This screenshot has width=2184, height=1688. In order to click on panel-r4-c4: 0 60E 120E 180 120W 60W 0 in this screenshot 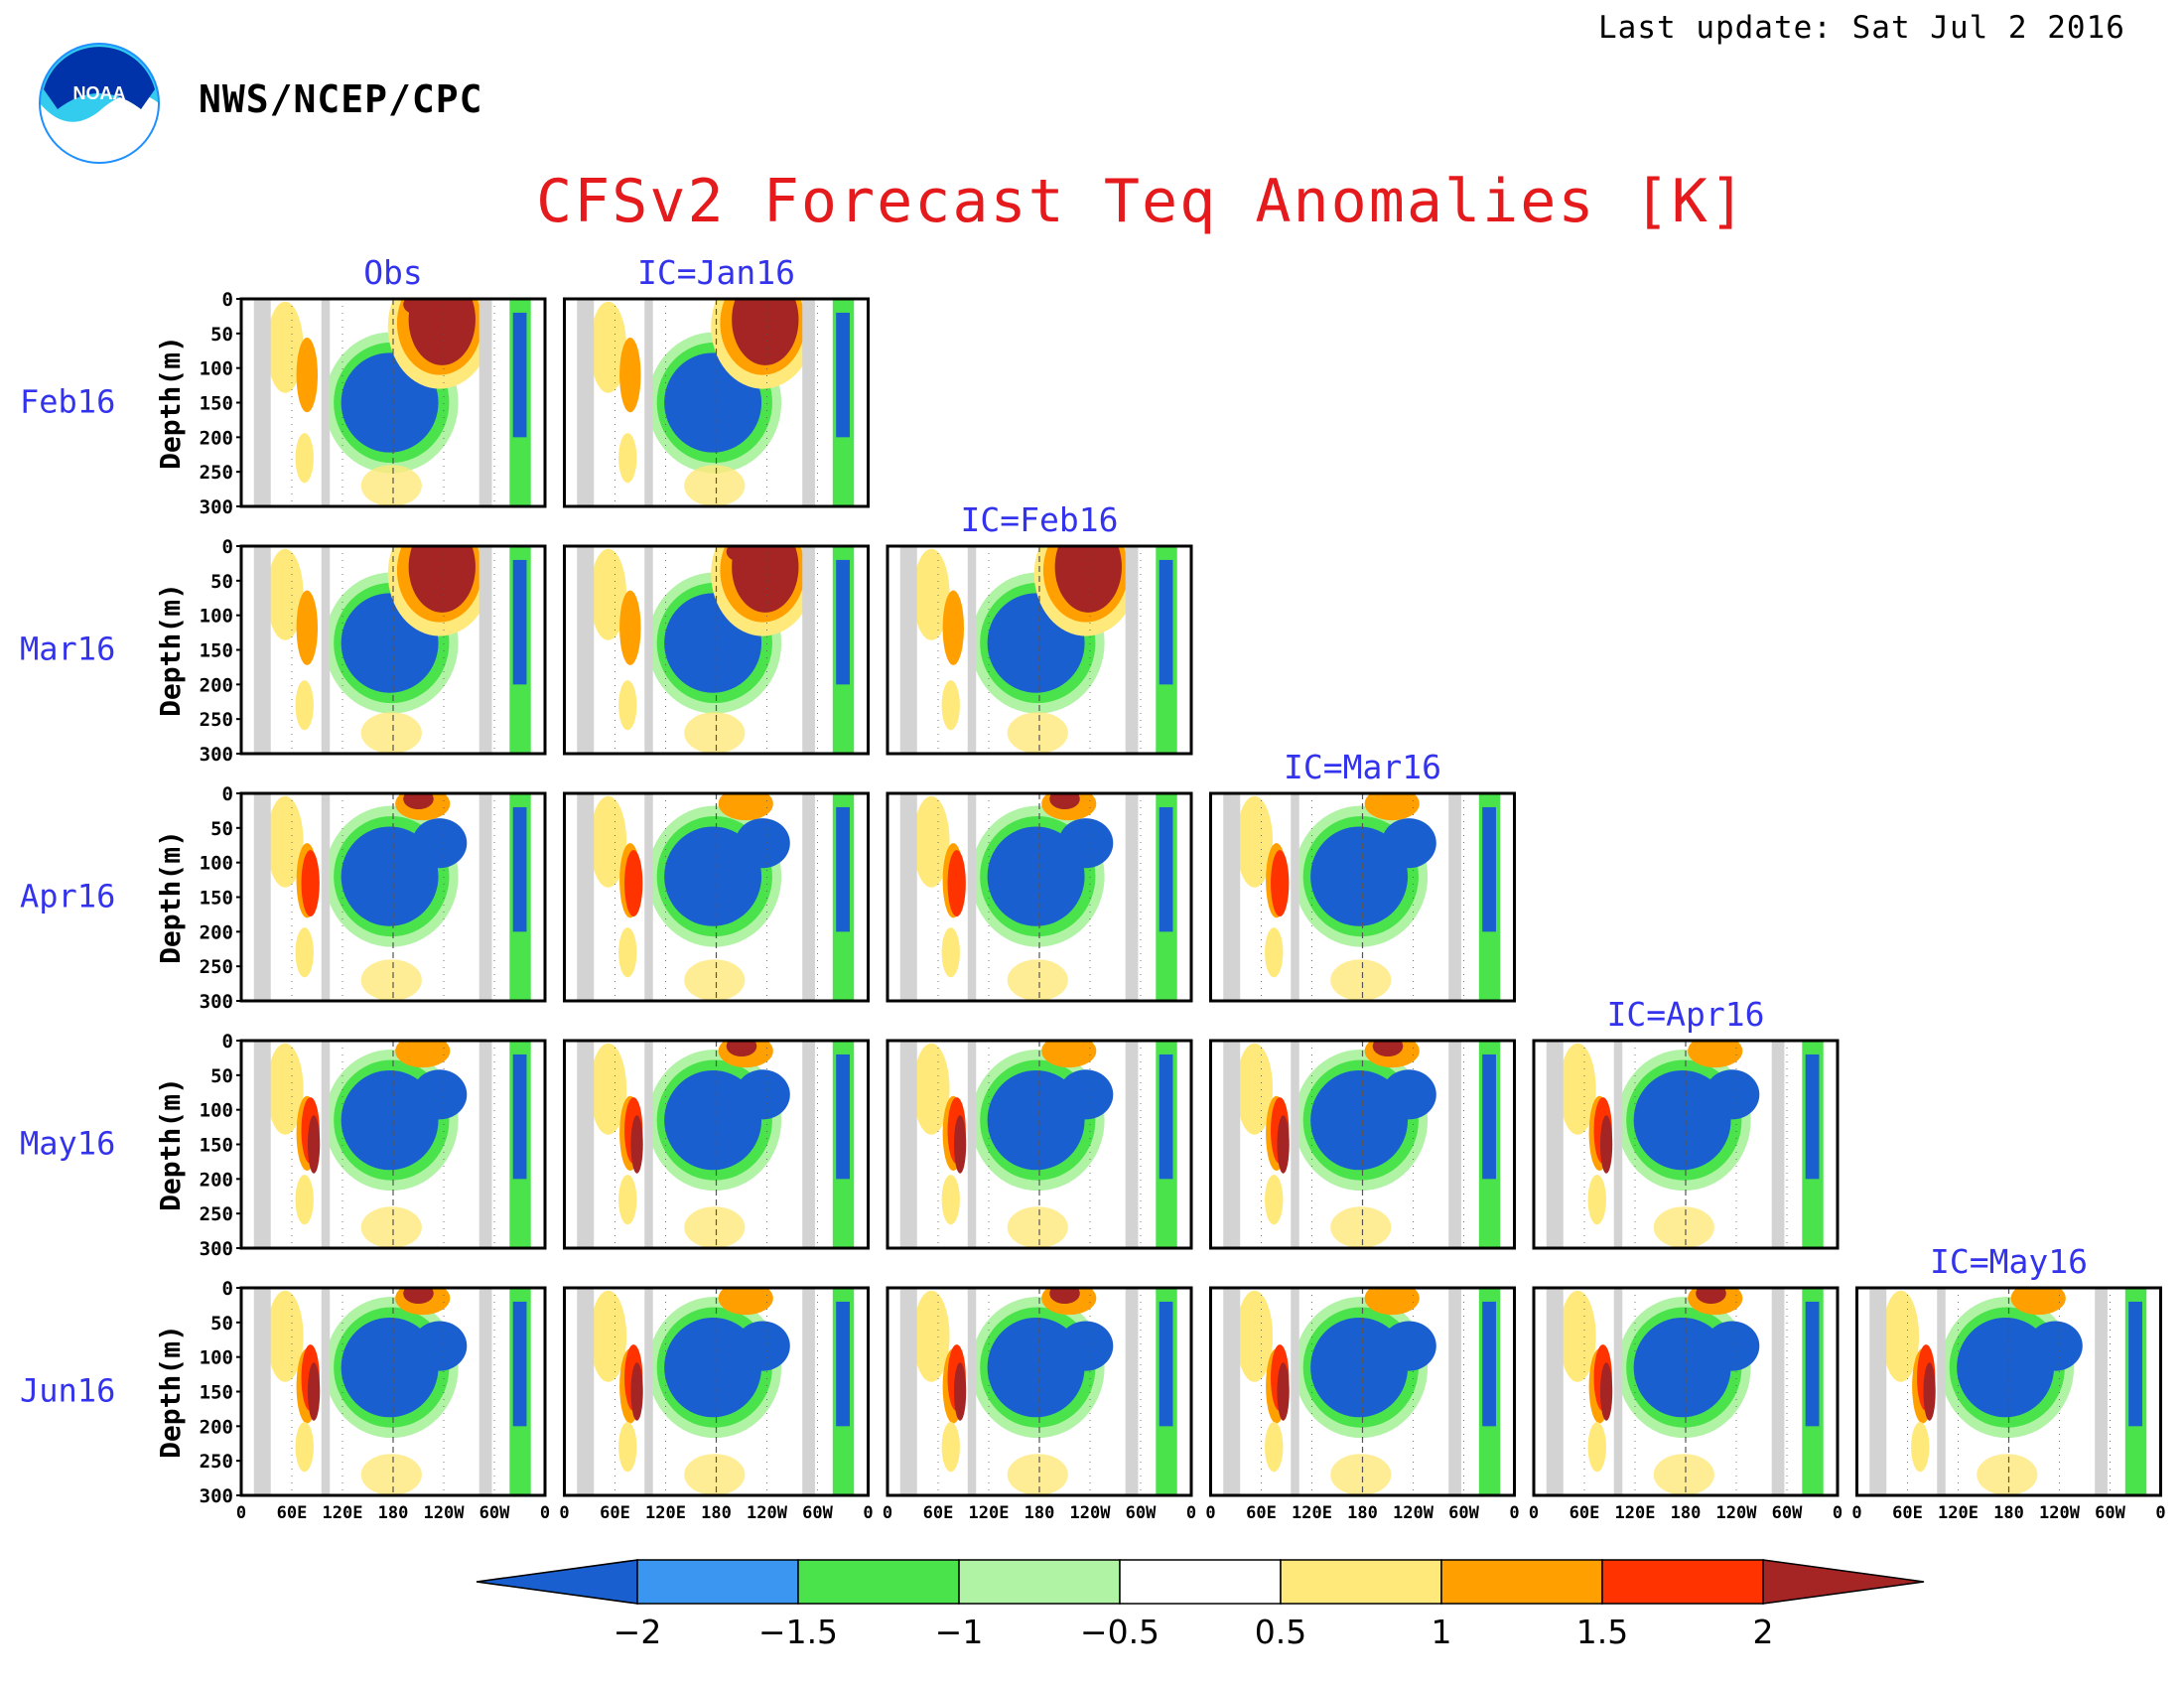, I will do `click(1686, 1404)`.